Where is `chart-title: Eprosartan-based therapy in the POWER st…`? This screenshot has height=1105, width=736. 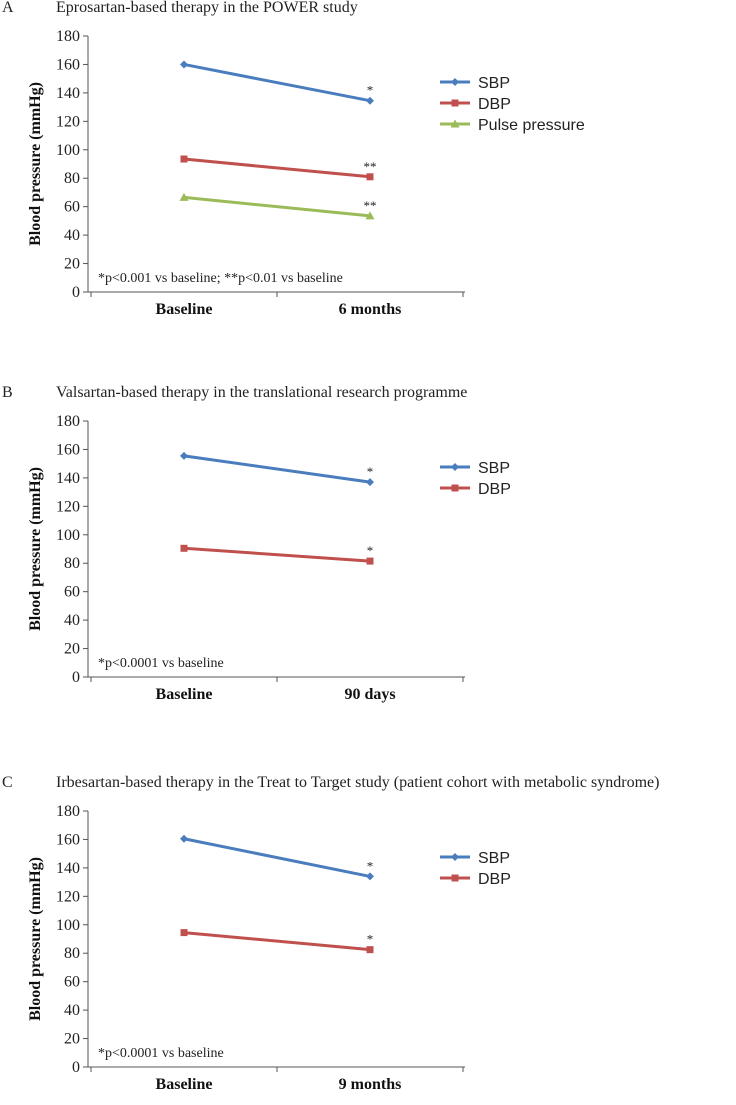
chart-title: Eprosartan-based therapy in the POWER st… is located at coordinates (207, 8).